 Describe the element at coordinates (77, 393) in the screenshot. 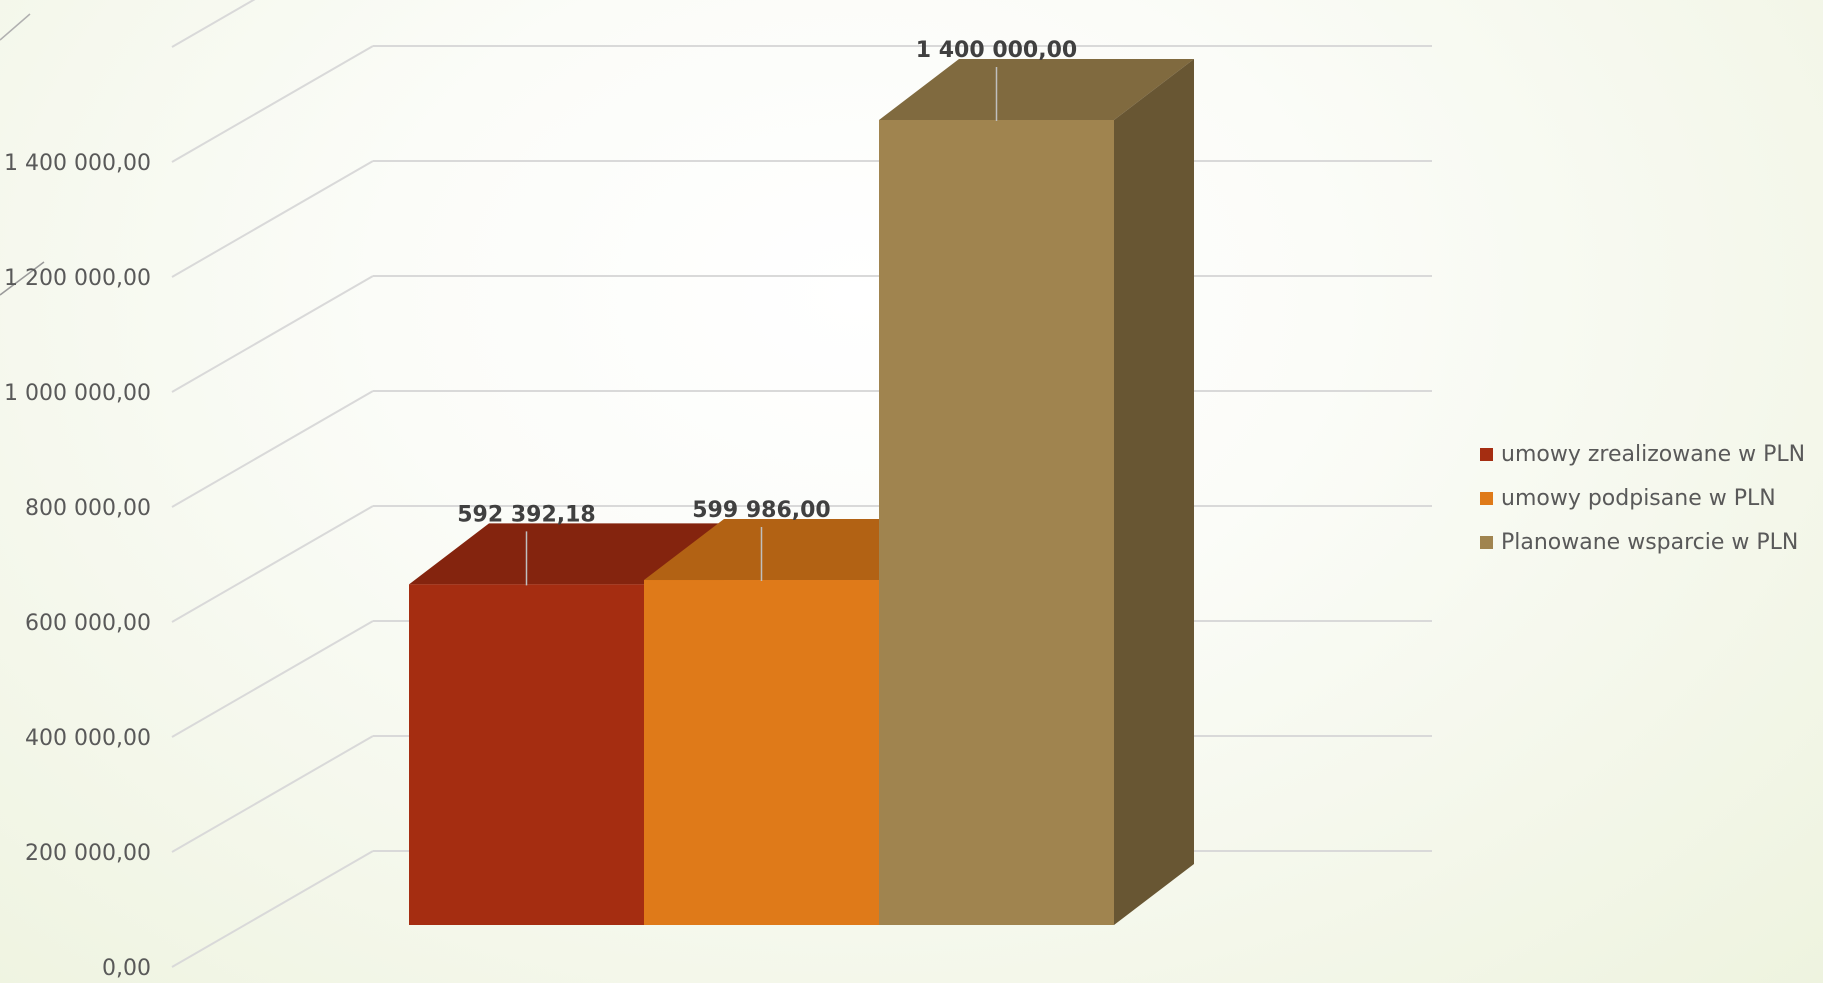

I see `y-tick-label: 1 000 000,00` at that location.